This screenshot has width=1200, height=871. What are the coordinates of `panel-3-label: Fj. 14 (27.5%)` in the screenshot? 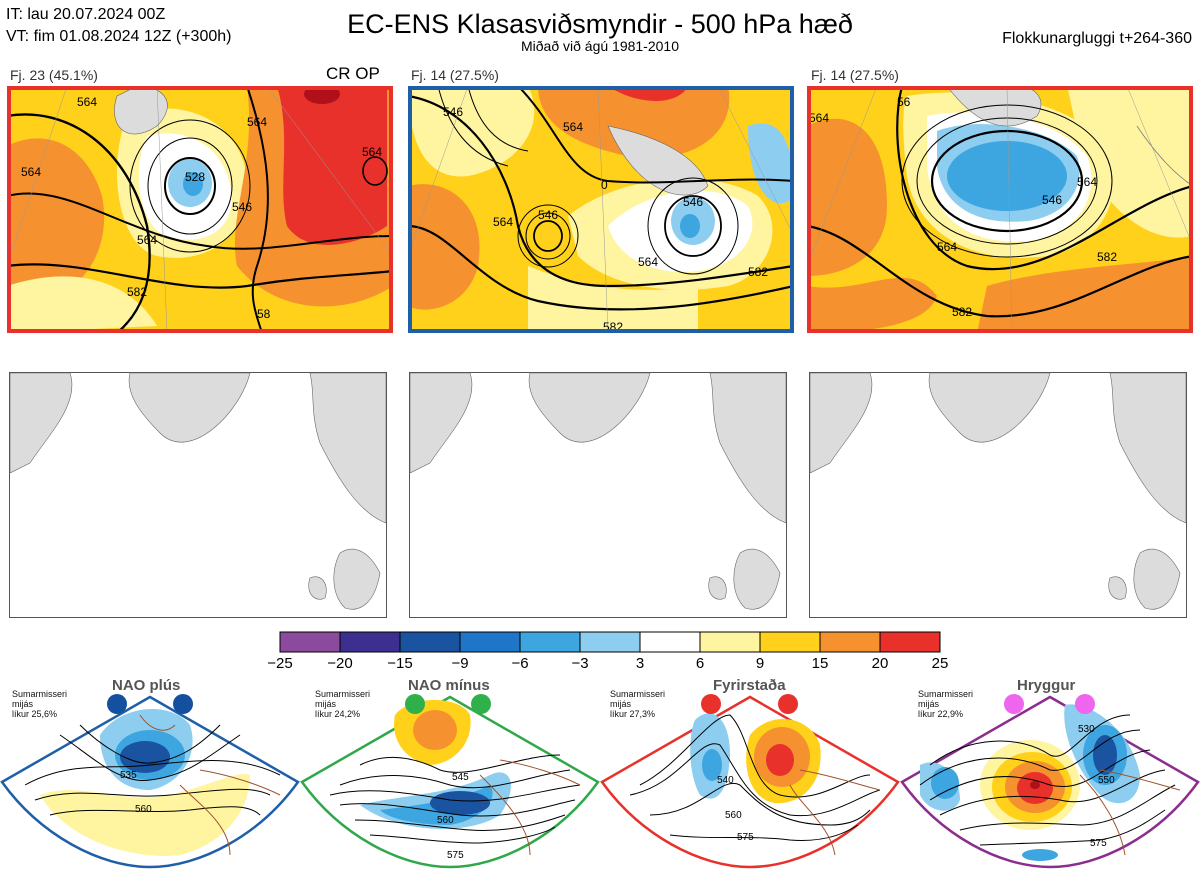 It's located at (855, 75).